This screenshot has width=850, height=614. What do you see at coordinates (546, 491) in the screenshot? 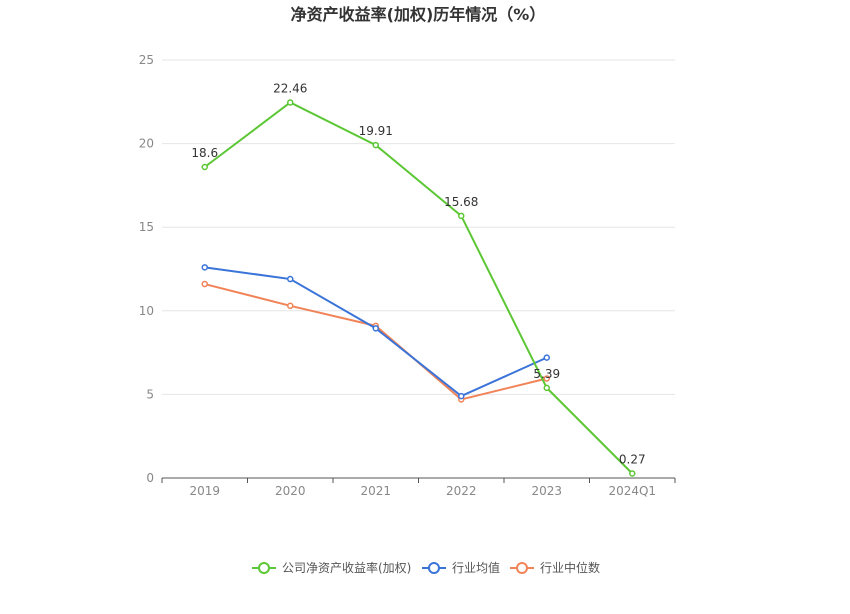
I see `x-tick-label: 2023` at bounding box center [546, 491].